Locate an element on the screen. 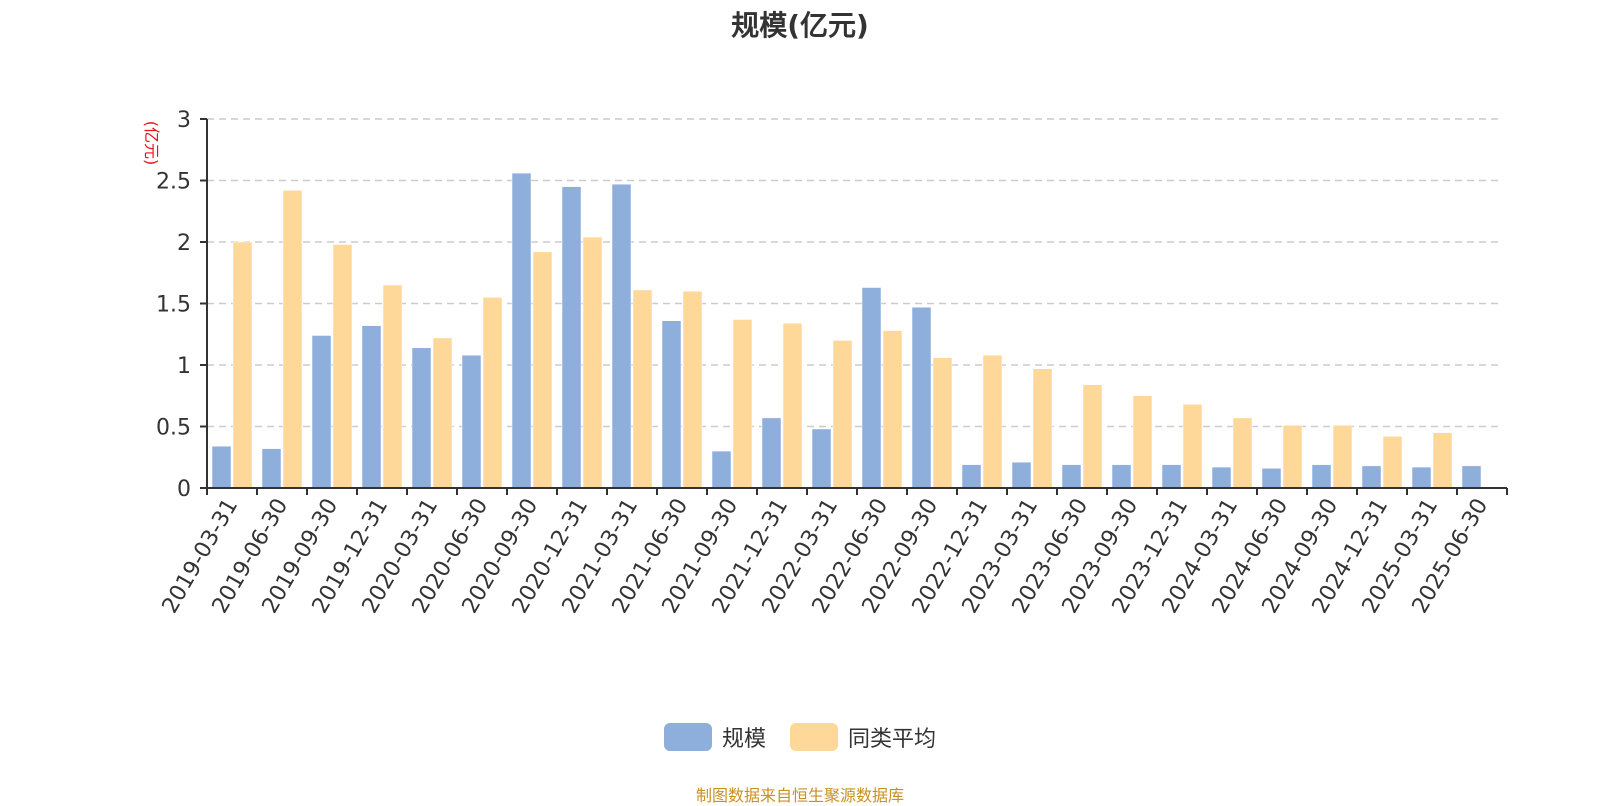  y-tick-label: 1.5 is located at coordinates (173, 305).